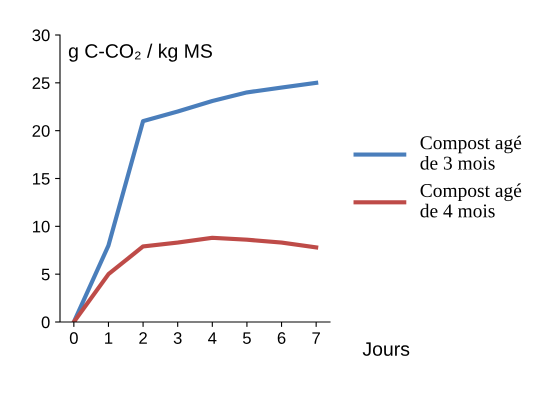 The height and width of the screenshot is (400, 558). I want to click on x-axis-title: Jours, so click(386, 349).